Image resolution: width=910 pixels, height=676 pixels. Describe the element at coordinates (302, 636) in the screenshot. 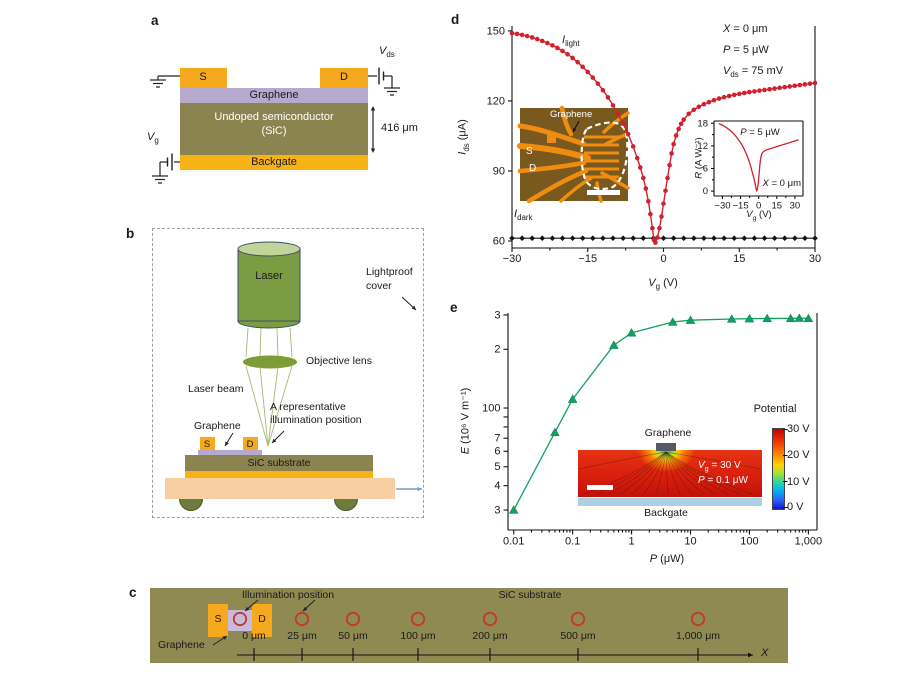

I see `c-position-25: 25 μm` at that location.